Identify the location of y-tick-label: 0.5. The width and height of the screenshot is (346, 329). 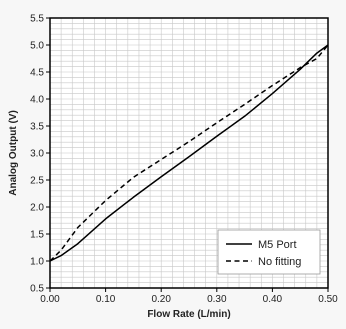
(37, 289).